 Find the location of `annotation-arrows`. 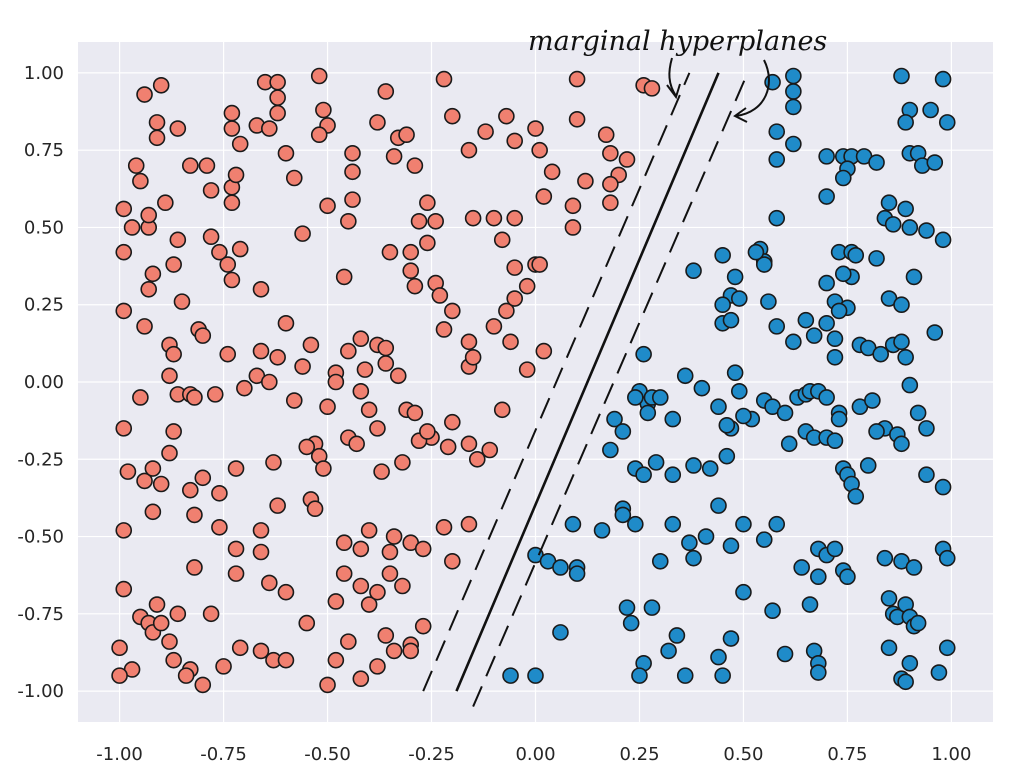

annotation-arrows is located at coordinates (718, 90).